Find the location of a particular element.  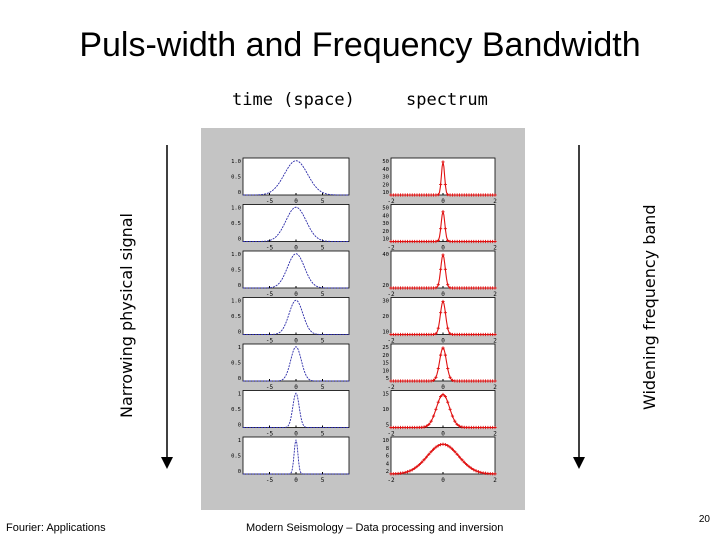

y-tick-label: 1 is located at coordinates (239, 395).